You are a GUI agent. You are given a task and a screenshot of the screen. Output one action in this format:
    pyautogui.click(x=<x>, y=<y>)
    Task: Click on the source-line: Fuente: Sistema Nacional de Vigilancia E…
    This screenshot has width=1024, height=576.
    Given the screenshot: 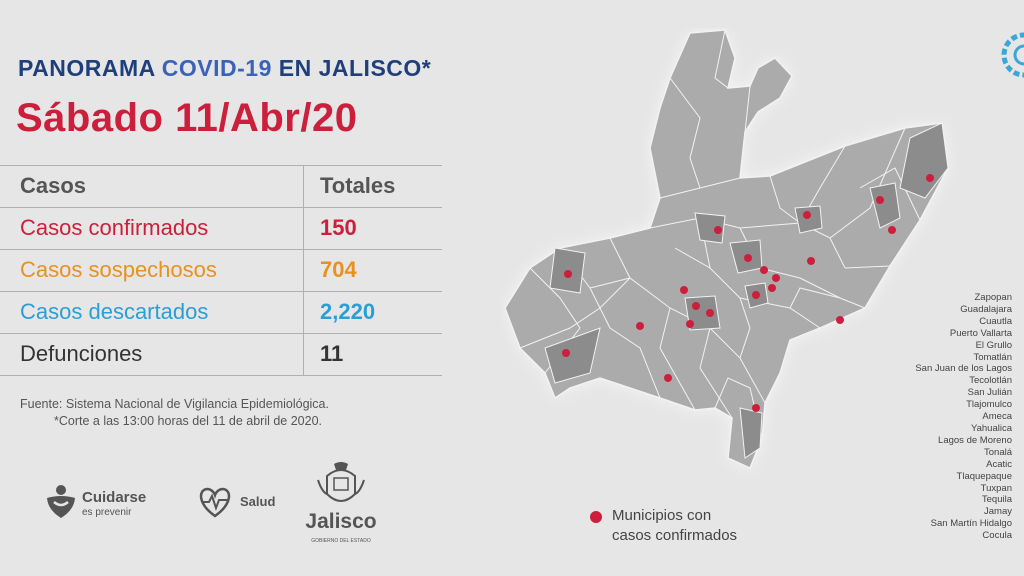 What is the action you would take?
    pyautogui.click(x=174, y=404)
    